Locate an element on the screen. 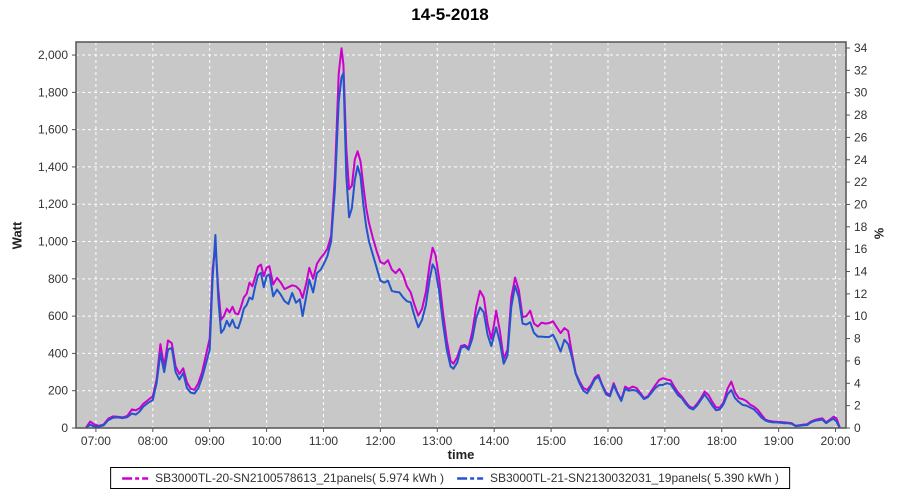 This screenshot has width=900, height=500. y-left-tick-label: 200 is located at coordinates (58, 391).